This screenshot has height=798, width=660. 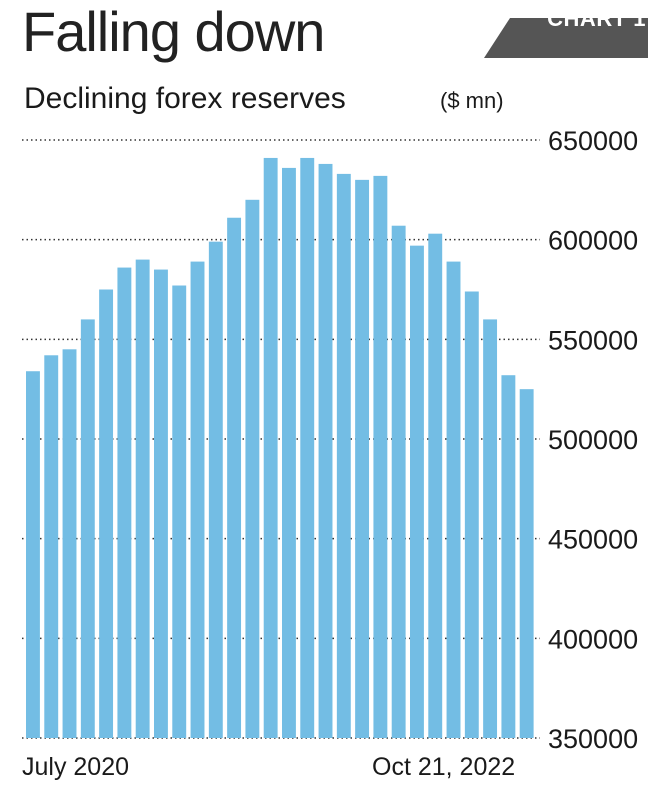 I want to click on y-tick-label: 650000, so click(x=593, y=141).